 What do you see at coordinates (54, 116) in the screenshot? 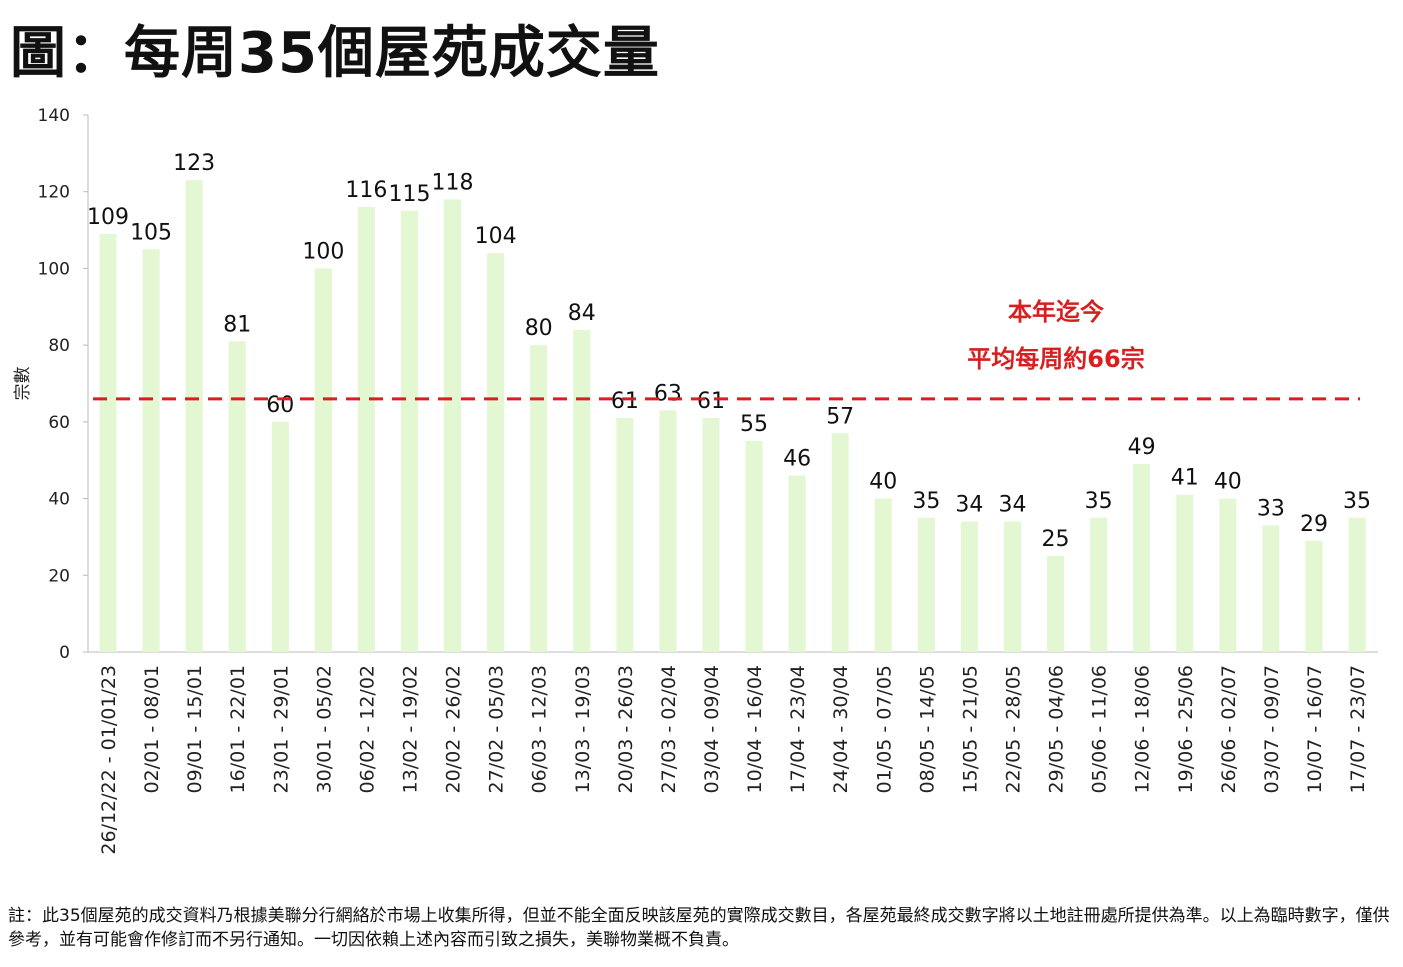
I see `y-tick-label: 140` at bounding box center [54, 116].